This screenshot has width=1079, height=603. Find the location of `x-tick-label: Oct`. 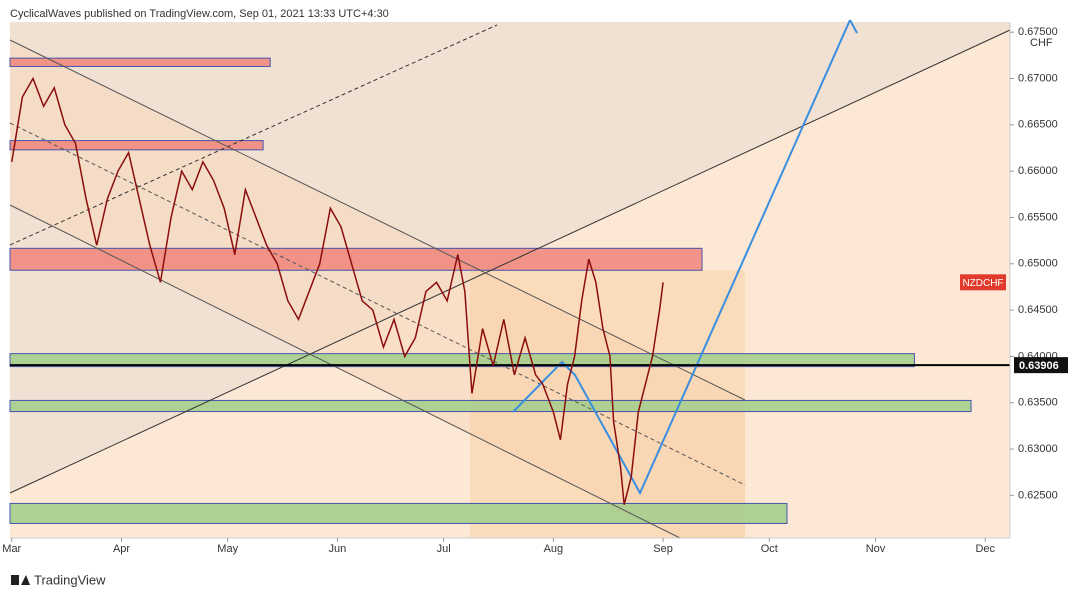

x-tick-label: Oct is located at coordinates (769, 549).